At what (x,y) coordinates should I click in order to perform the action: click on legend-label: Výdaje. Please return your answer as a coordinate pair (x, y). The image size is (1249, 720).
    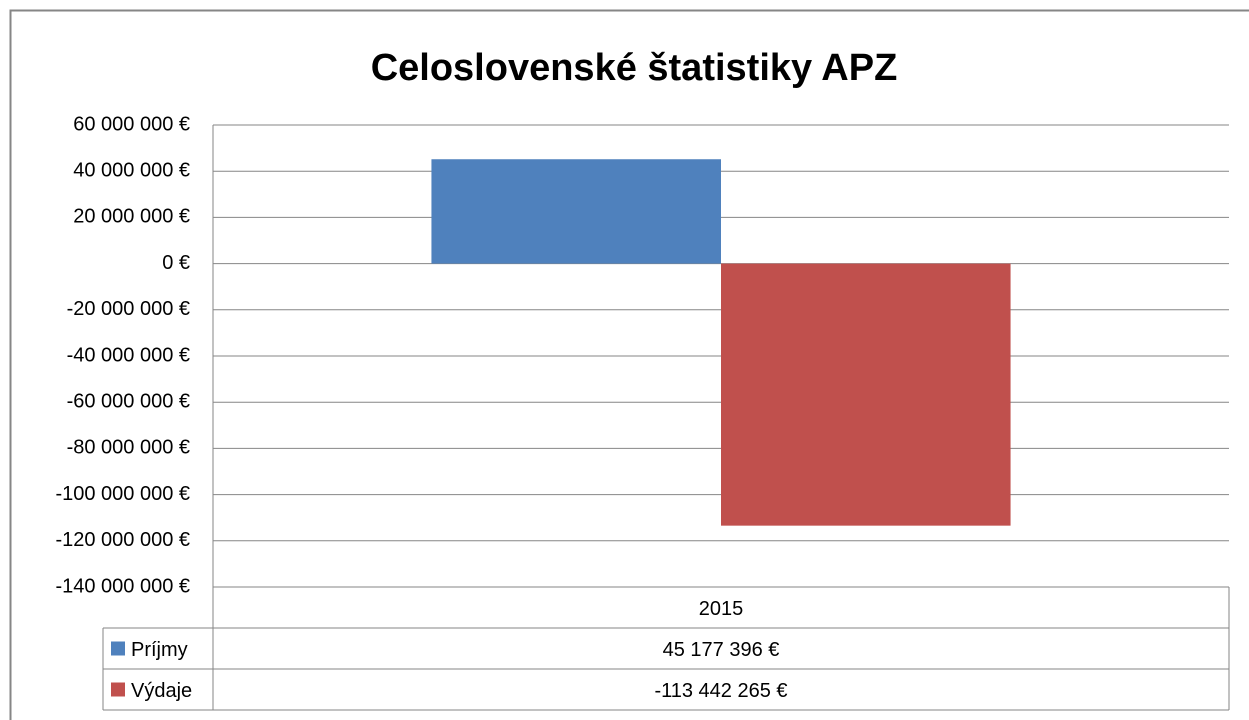
    Looking at the image, I should click on (161, 691).